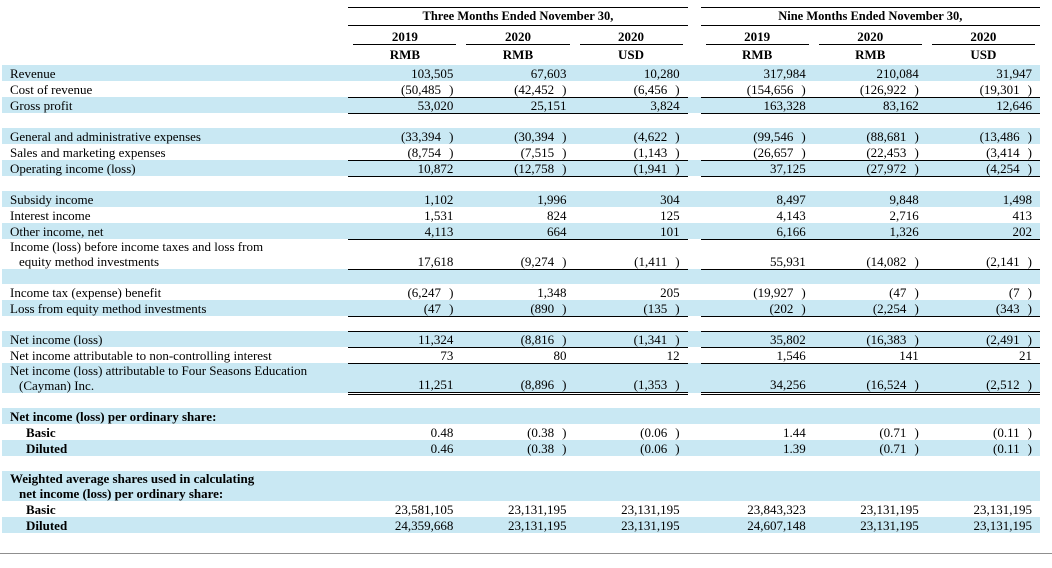 This screenshot has height=568, width=1052. I want to click on value-cell: (0.38), so click(547, 432).